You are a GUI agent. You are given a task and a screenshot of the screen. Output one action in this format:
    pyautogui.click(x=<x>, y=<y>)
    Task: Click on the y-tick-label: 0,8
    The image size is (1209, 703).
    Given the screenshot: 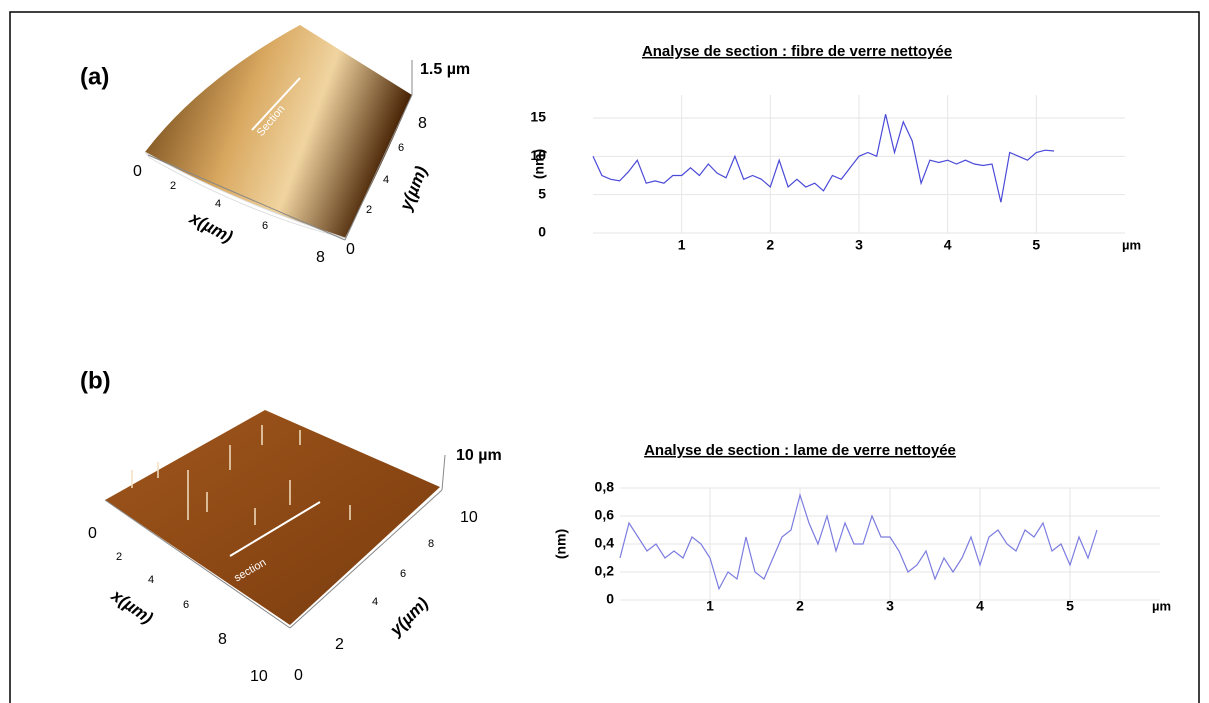 What is the action you would take?
    pyautogui.click(x=605, y=487)
    